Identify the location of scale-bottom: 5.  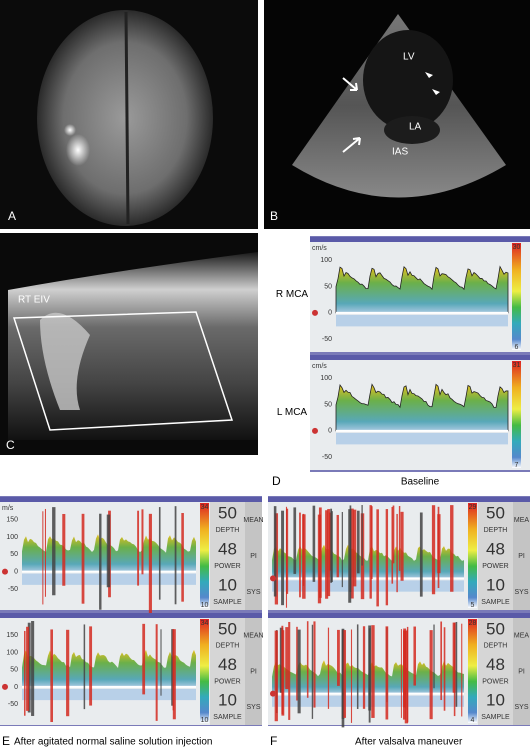
(473, 605).